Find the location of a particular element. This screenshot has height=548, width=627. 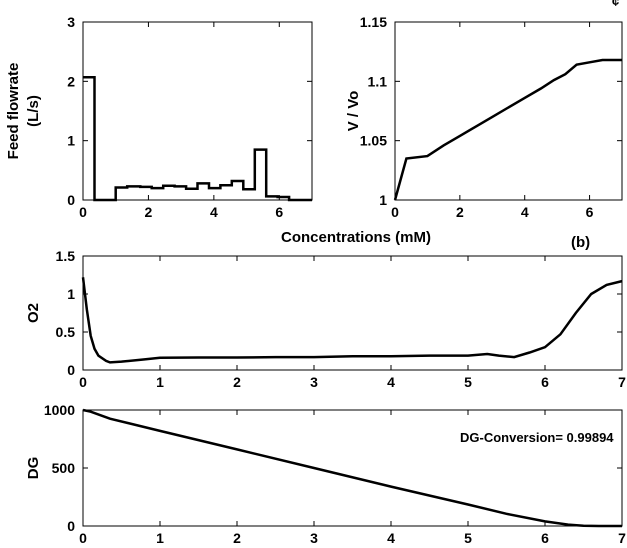

feed-x-tick-label: 6 is located at coordinates (279, 212).